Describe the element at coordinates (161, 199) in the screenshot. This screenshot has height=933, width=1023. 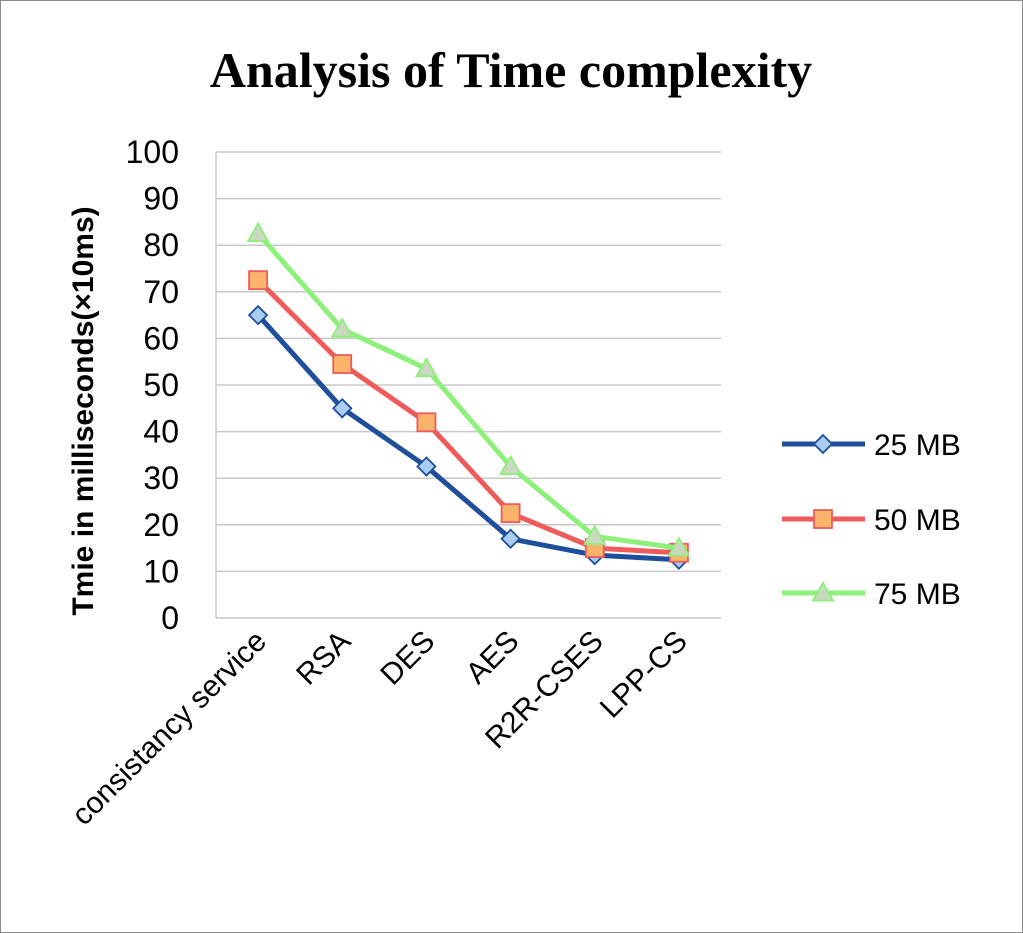
I see `y-tick-label: 90` at that location.